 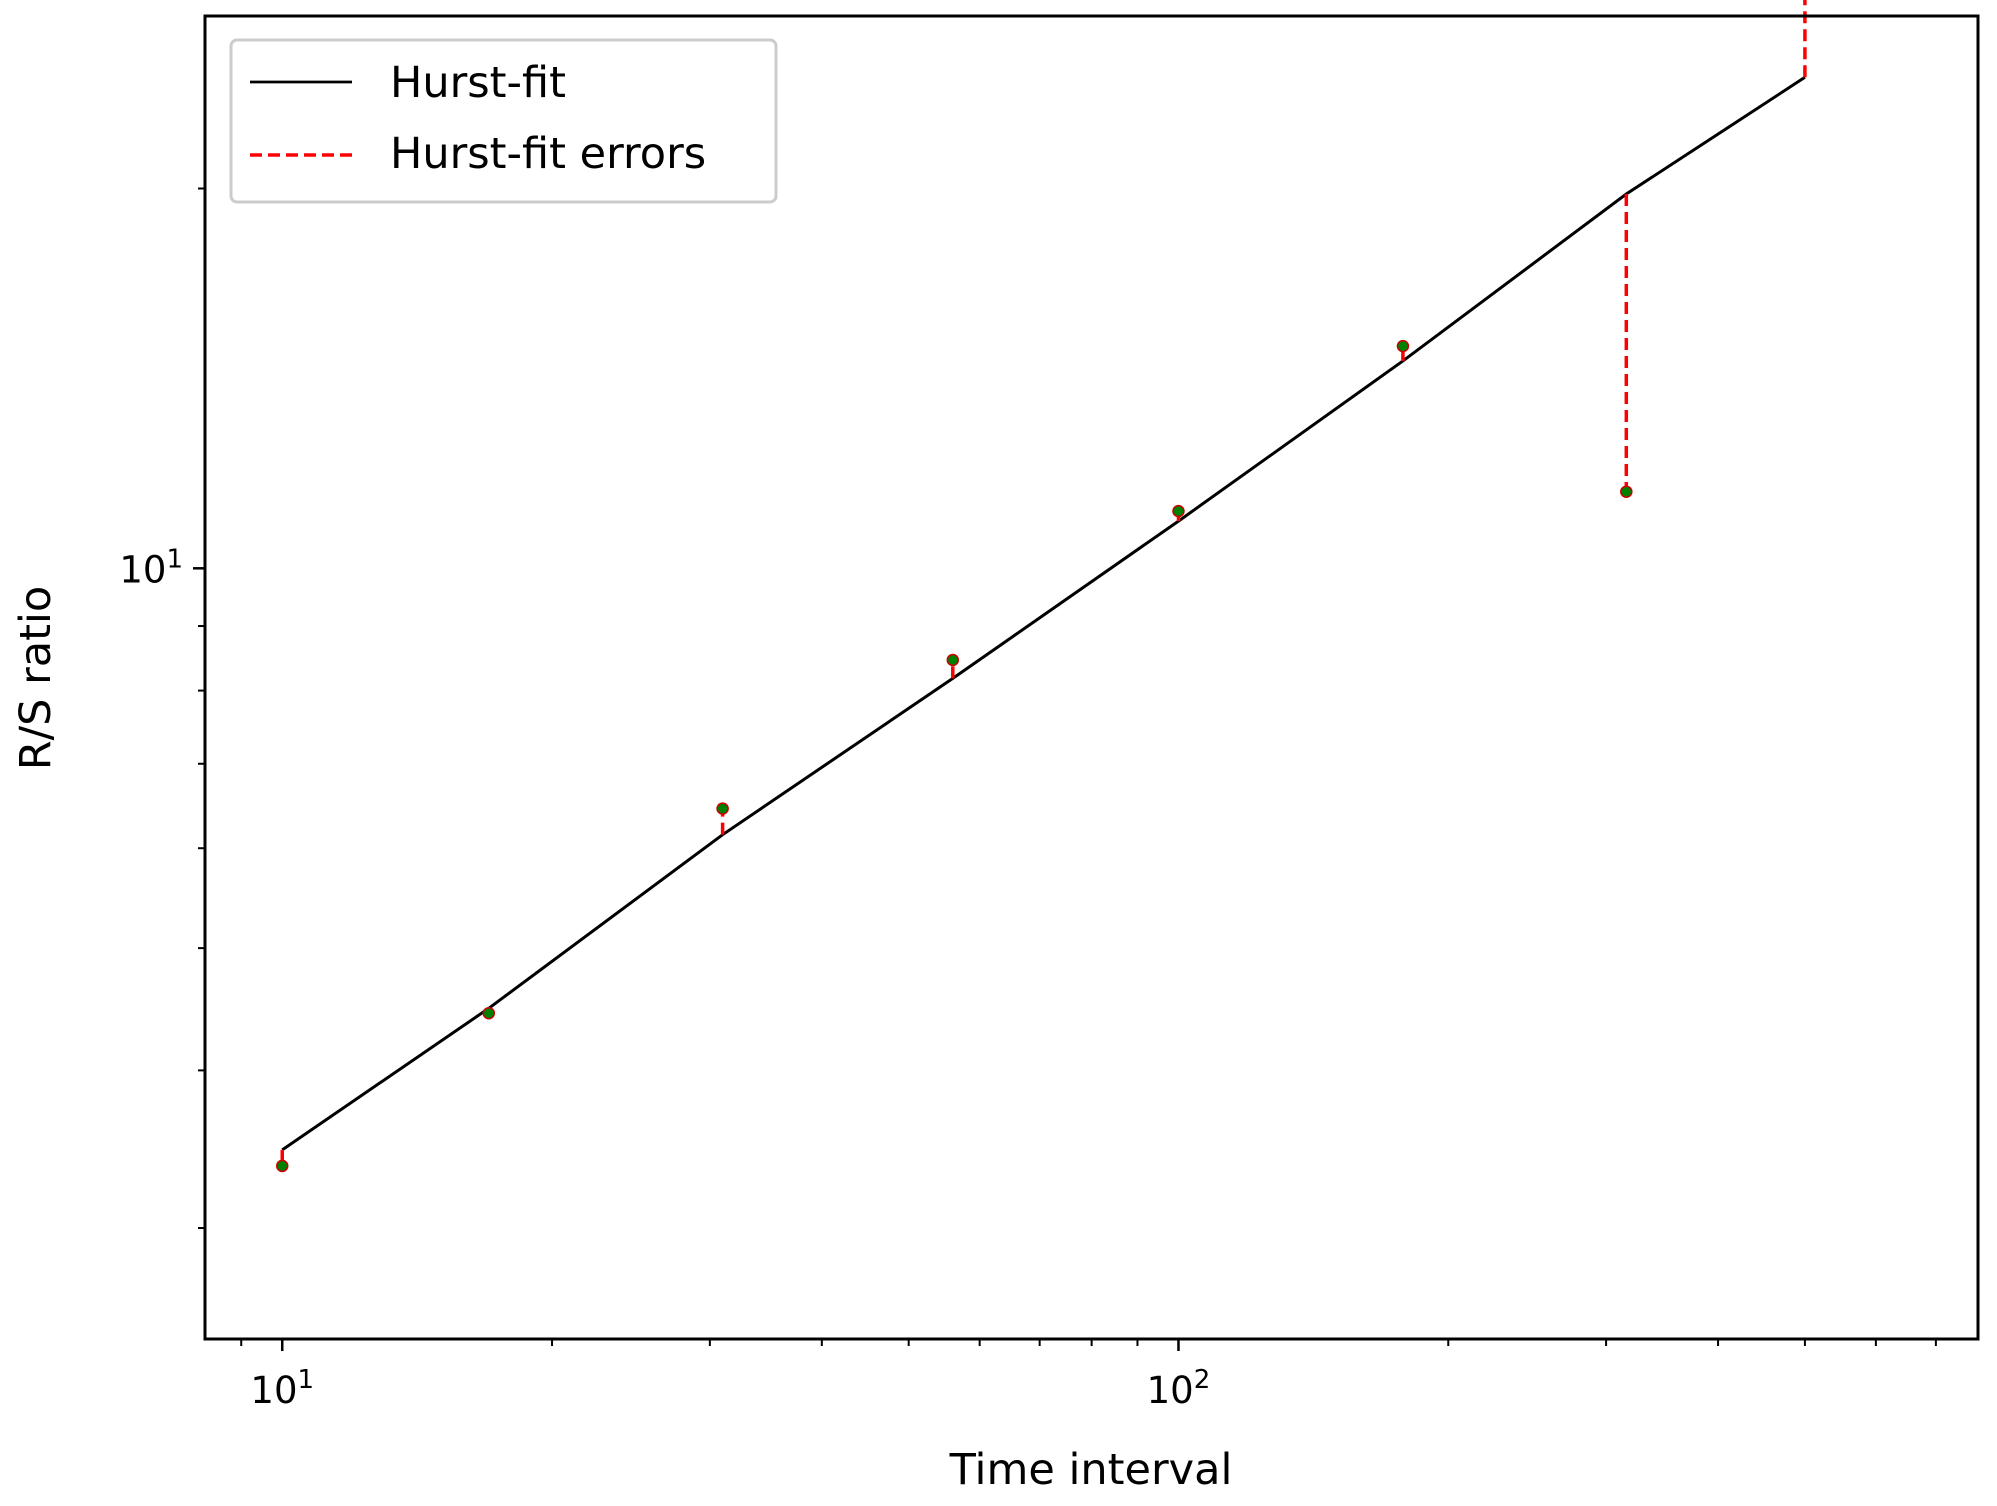 What do you see at coordinates (162, 708) in the screenshot?
I see `y-ticks: 101` at bounding box center [162, 708].